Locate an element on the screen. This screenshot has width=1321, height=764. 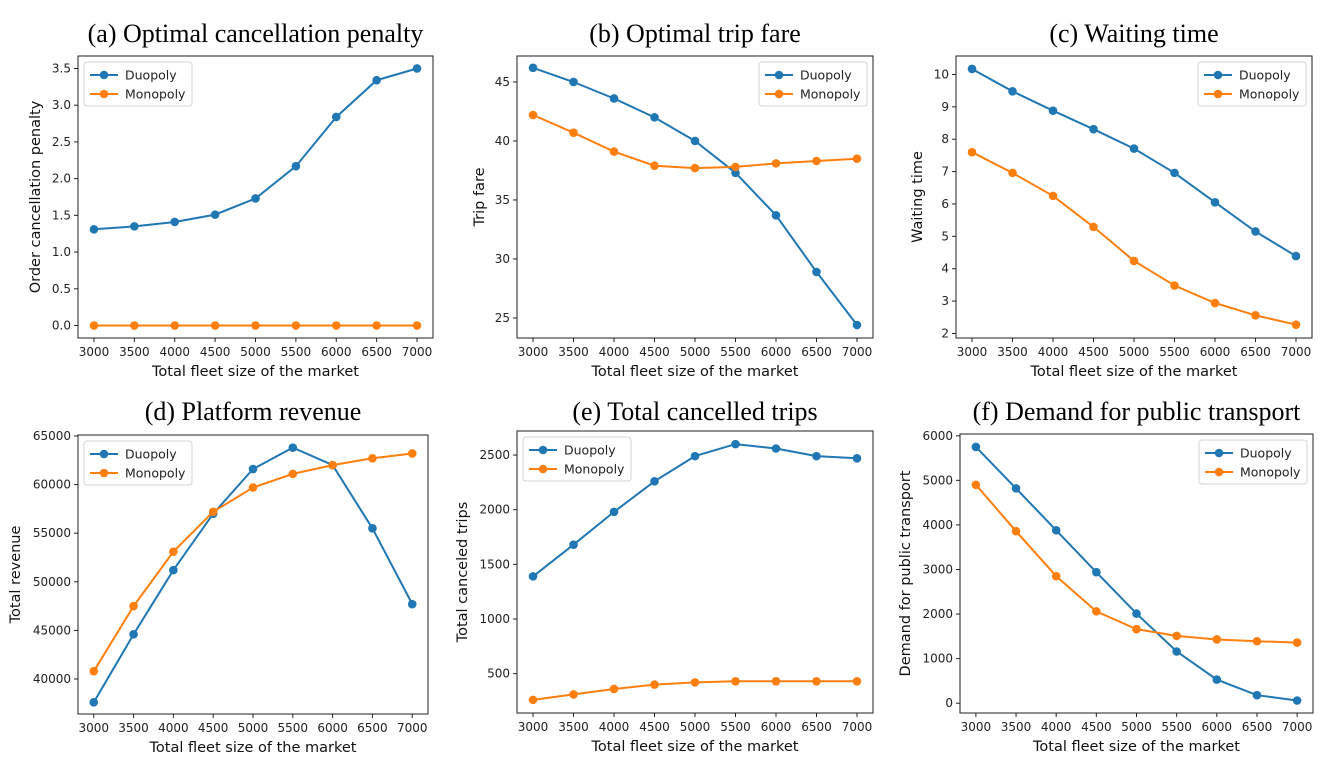
y-tick-label: 3.0 is located at coordinates (61, 105).